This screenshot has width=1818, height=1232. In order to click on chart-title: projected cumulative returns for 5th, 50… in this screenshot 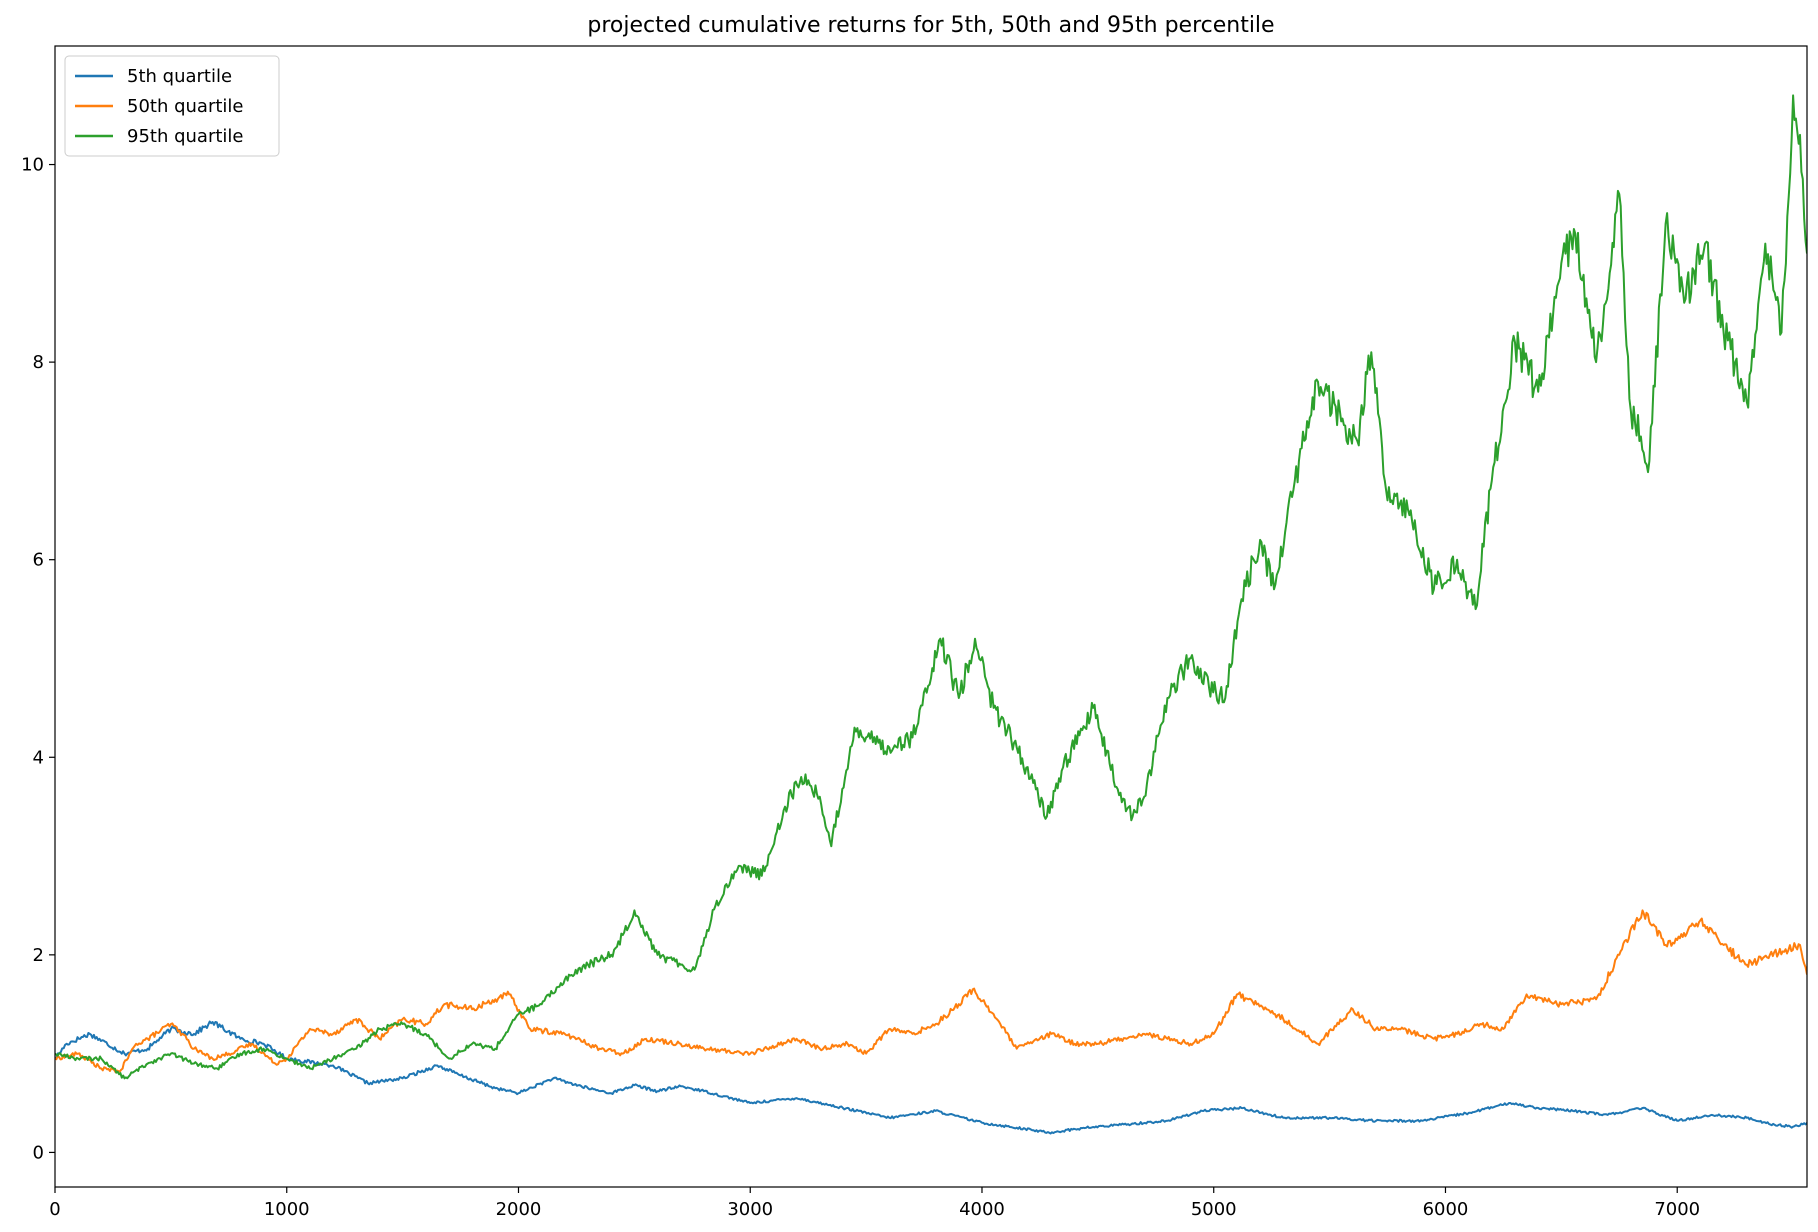, I will do `click(930, 25)`.